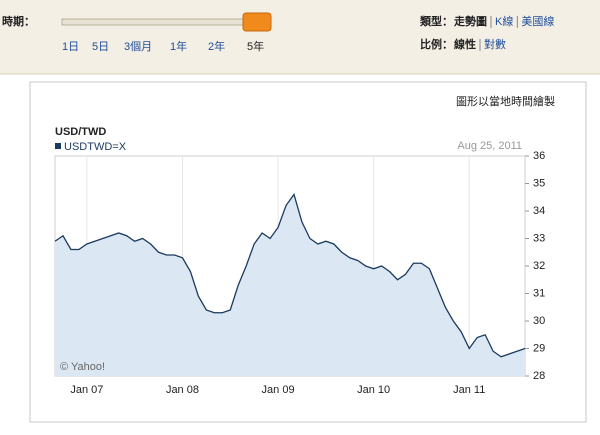  Describe the element at coordinates (539, 211) in the screenshot. I see `y-tick-label: 34` at that location.